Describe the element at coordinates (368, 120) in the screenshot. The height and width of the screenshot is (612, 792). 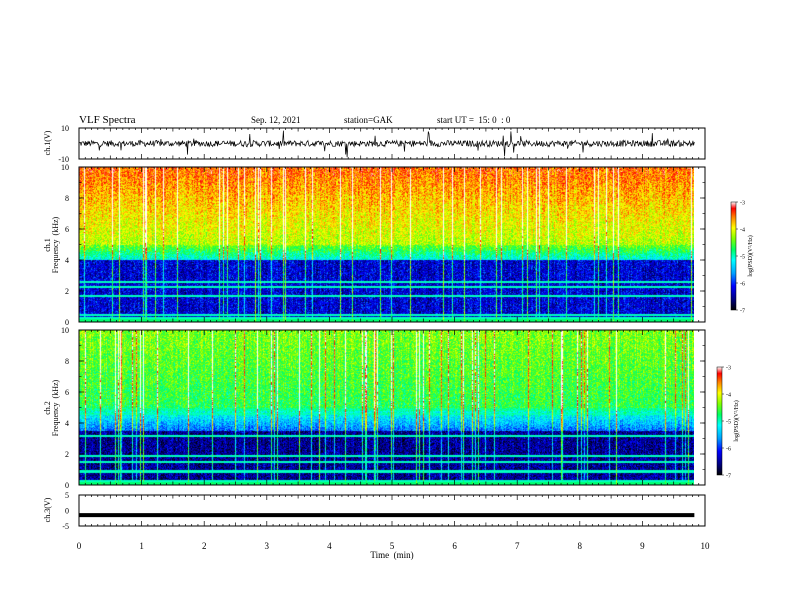
I see `station-label: station=GAK` at that location.